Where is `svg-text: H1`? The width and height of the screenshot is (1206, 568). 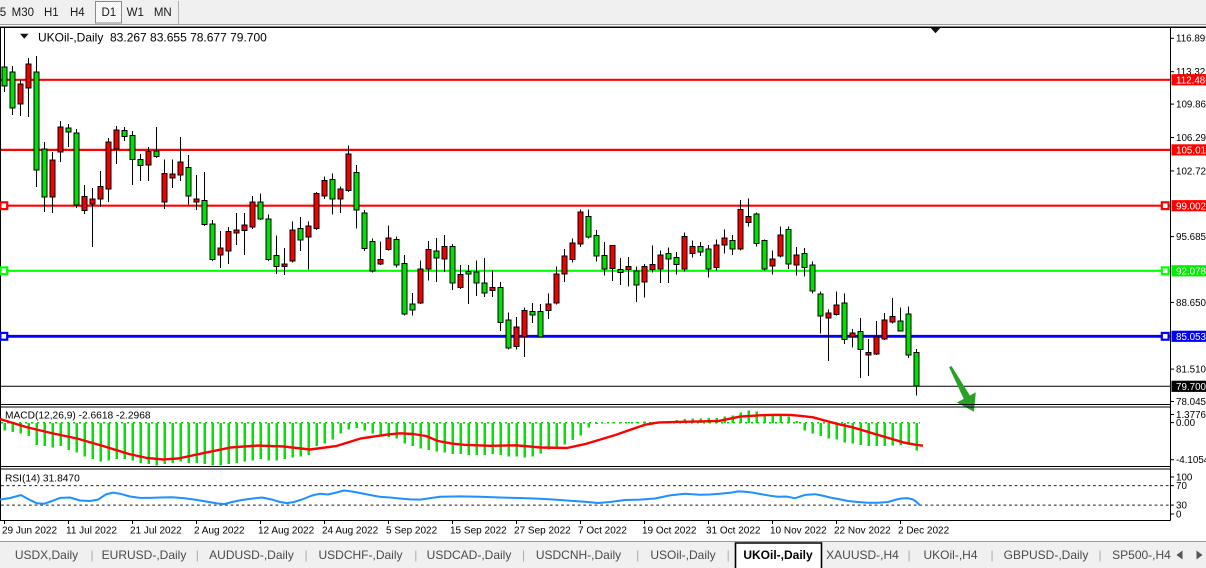 svg-text: H1 is located at coordinates (51, 13).